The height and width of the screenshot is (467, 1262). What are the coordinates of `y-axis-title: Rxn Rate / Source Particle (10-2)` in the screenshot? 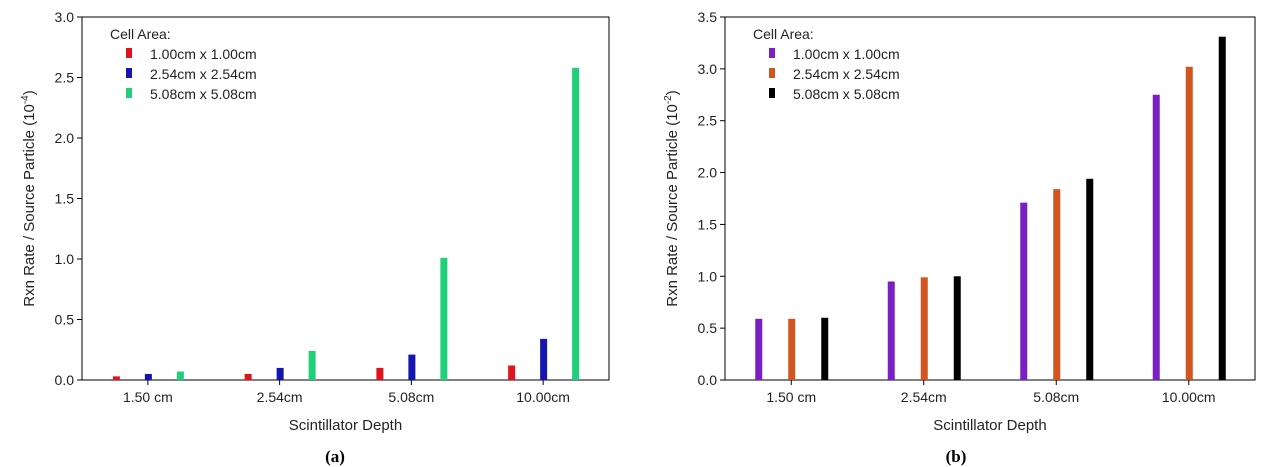 It's located at (672, 198).